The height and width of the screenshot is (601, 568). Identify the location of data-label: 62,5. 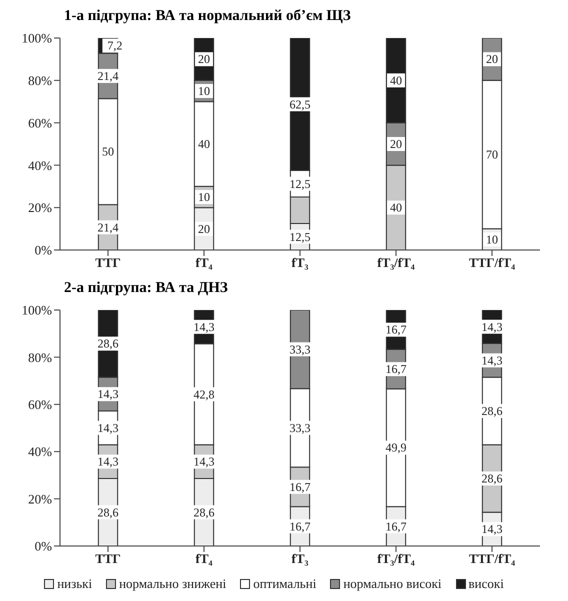
(300, 104).